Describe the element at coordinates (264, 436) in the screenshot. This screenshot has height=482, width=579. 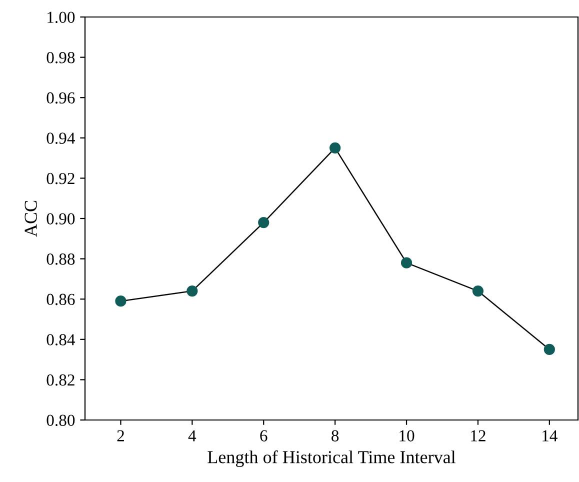
I see `x-tick-label: 6` at that location.